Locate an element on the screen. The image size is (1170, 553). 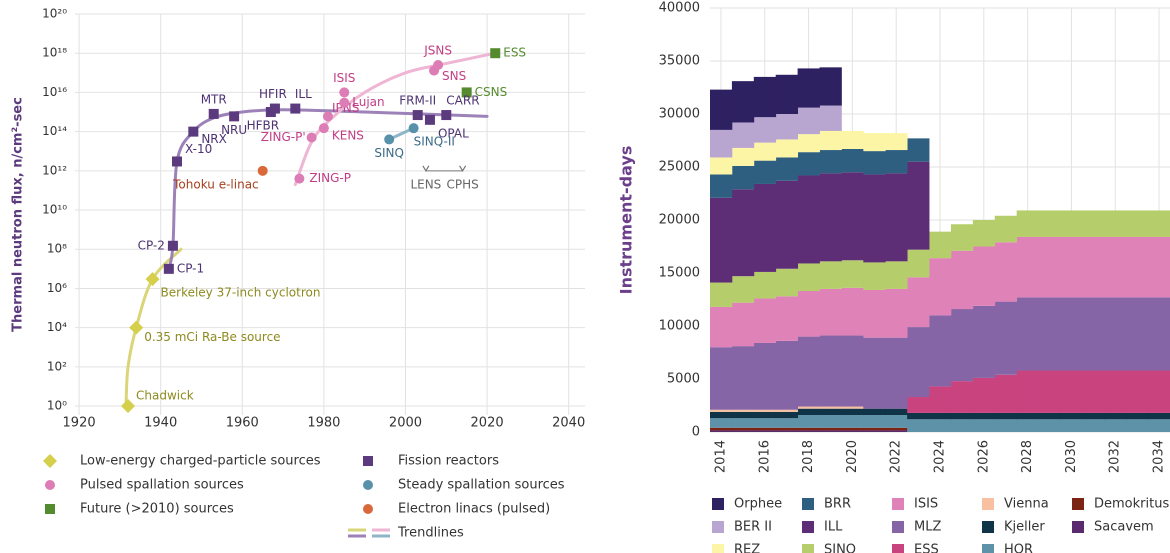
y-tick-label: 10⁴ is located at coordinates (57, 327).